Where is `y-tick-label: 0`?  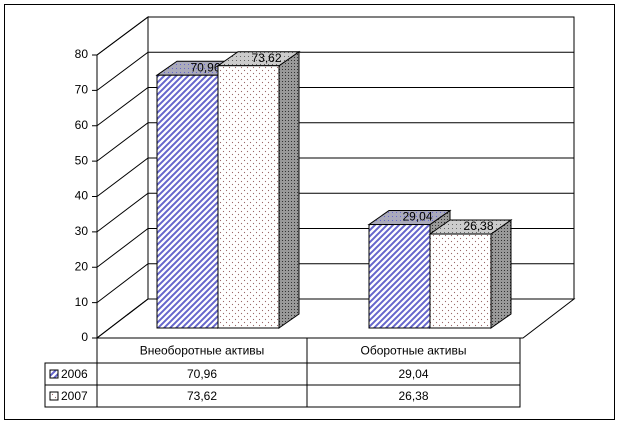
y-tick-label: 0 is located at coordinates (84, 337).